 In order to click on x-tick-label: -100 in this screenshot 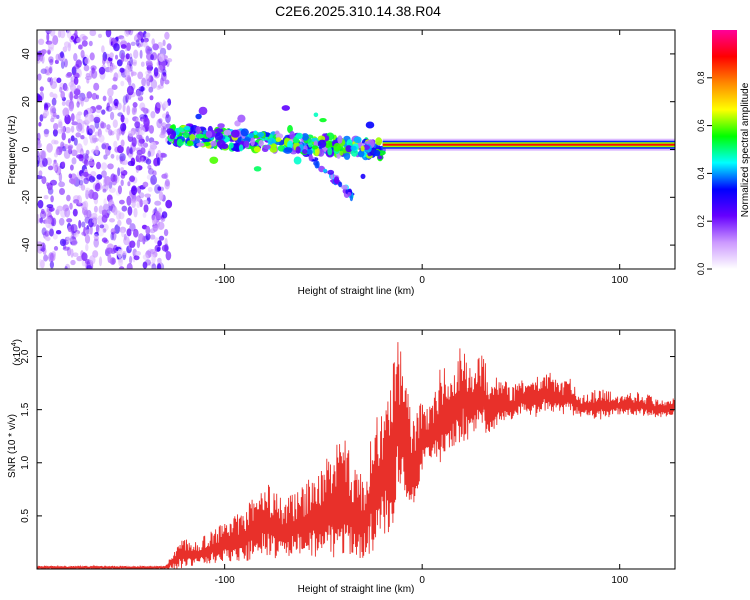, I will do `click(225, 280)`.